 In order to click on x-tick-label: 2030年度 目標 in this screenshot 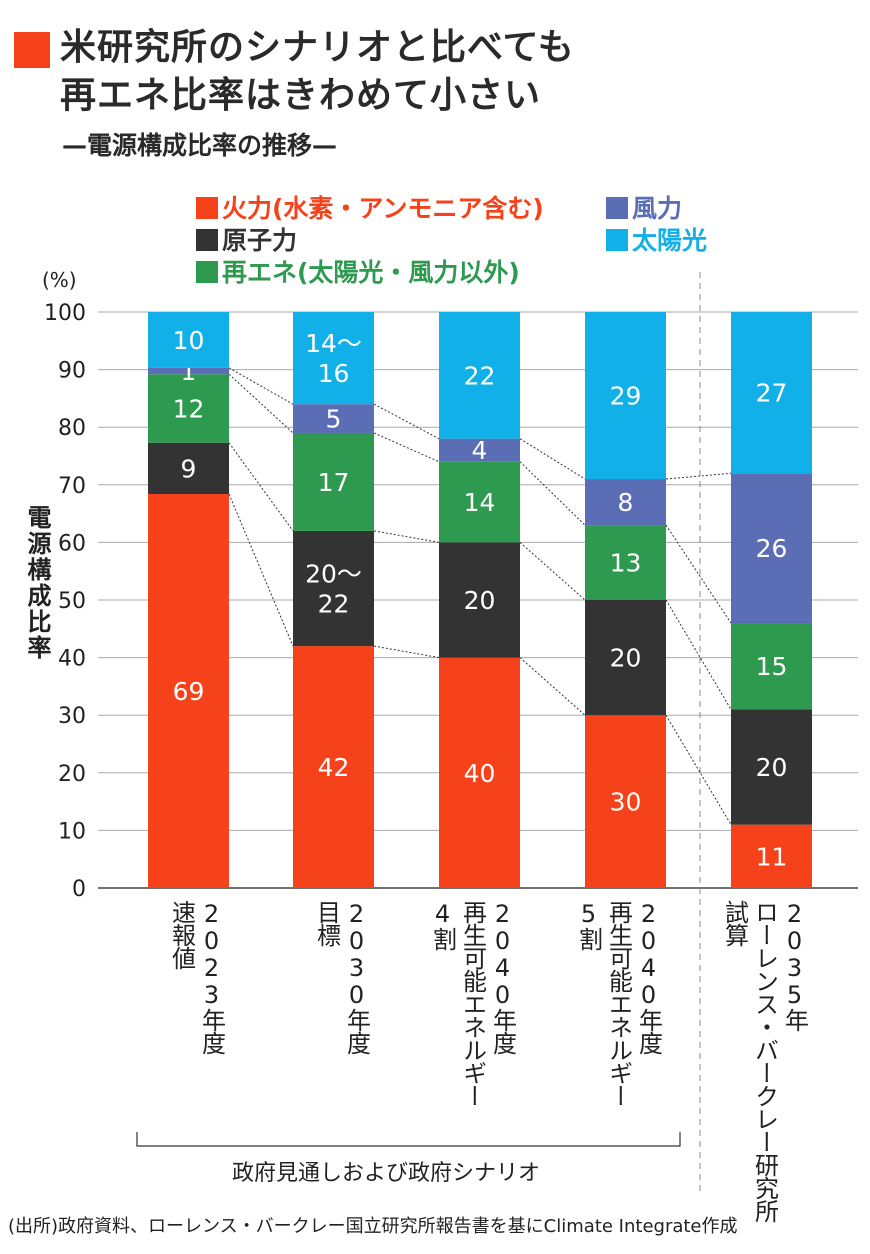, I will do `click(342, 977)`.